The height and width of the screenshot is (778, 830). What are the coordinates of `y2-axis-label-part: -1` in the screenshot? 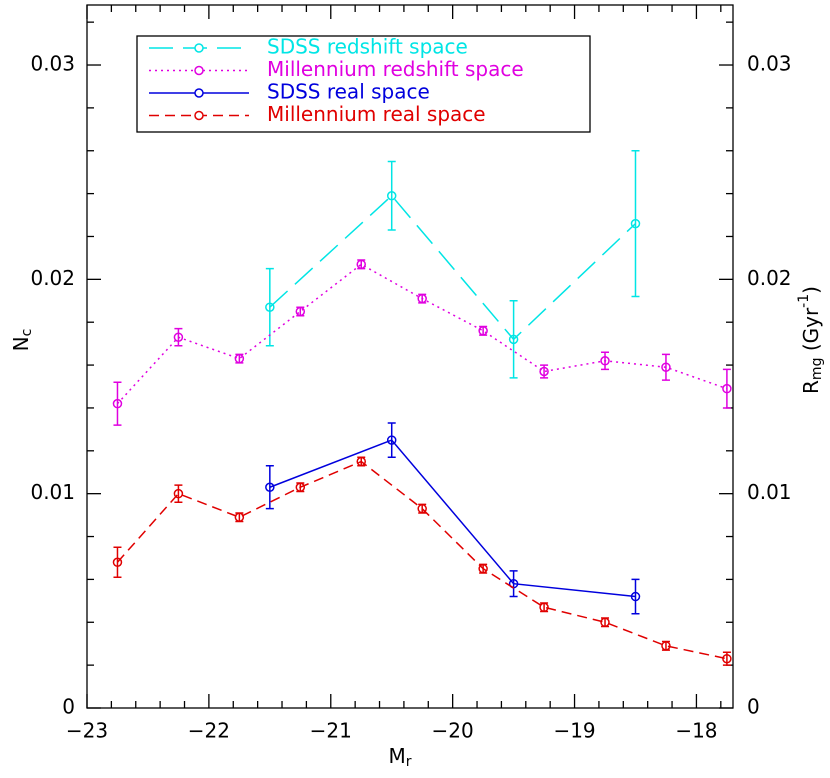 It's located at (804, 301).